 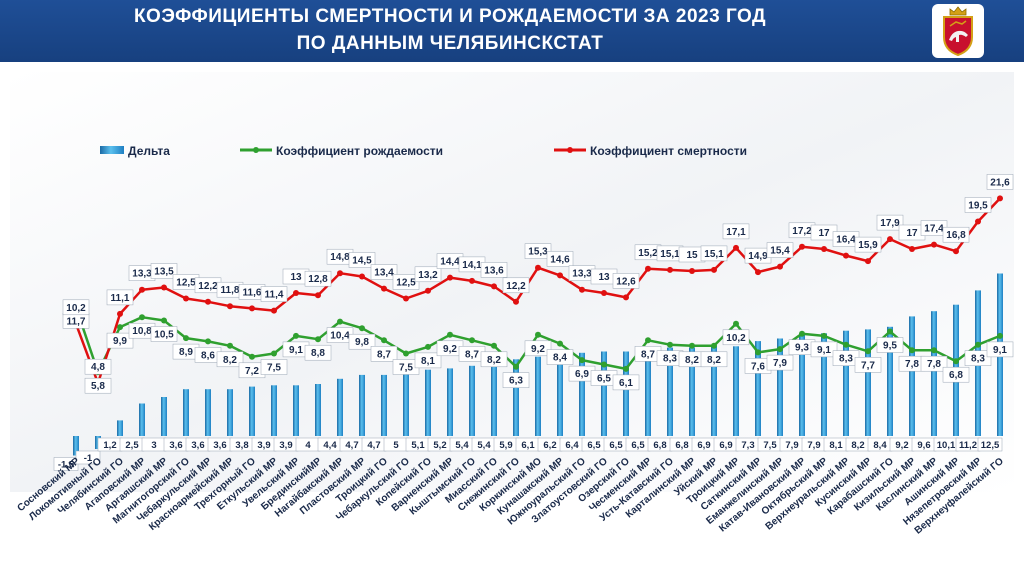 What do you see at coordinates (428, 275) in the screenshot?
I see `death-rate-value-label: 13,2` at bounding box center [428, 275].